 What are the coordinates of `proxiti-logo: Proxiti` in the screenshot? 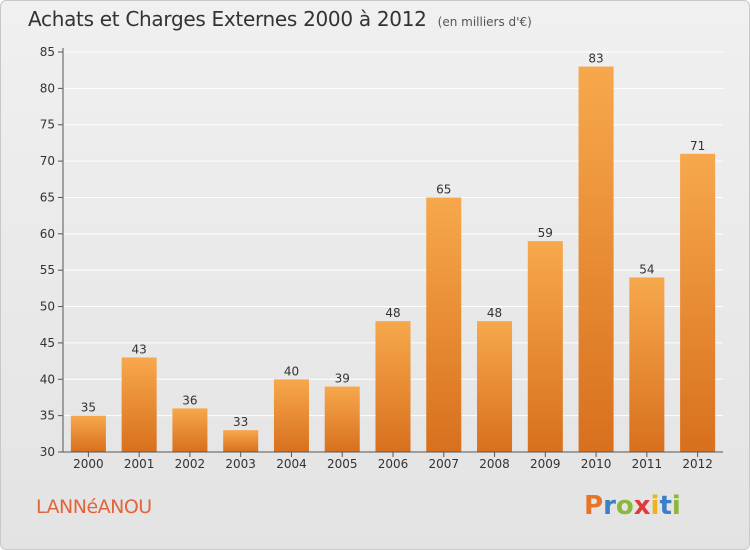 It's located at (632, 506).